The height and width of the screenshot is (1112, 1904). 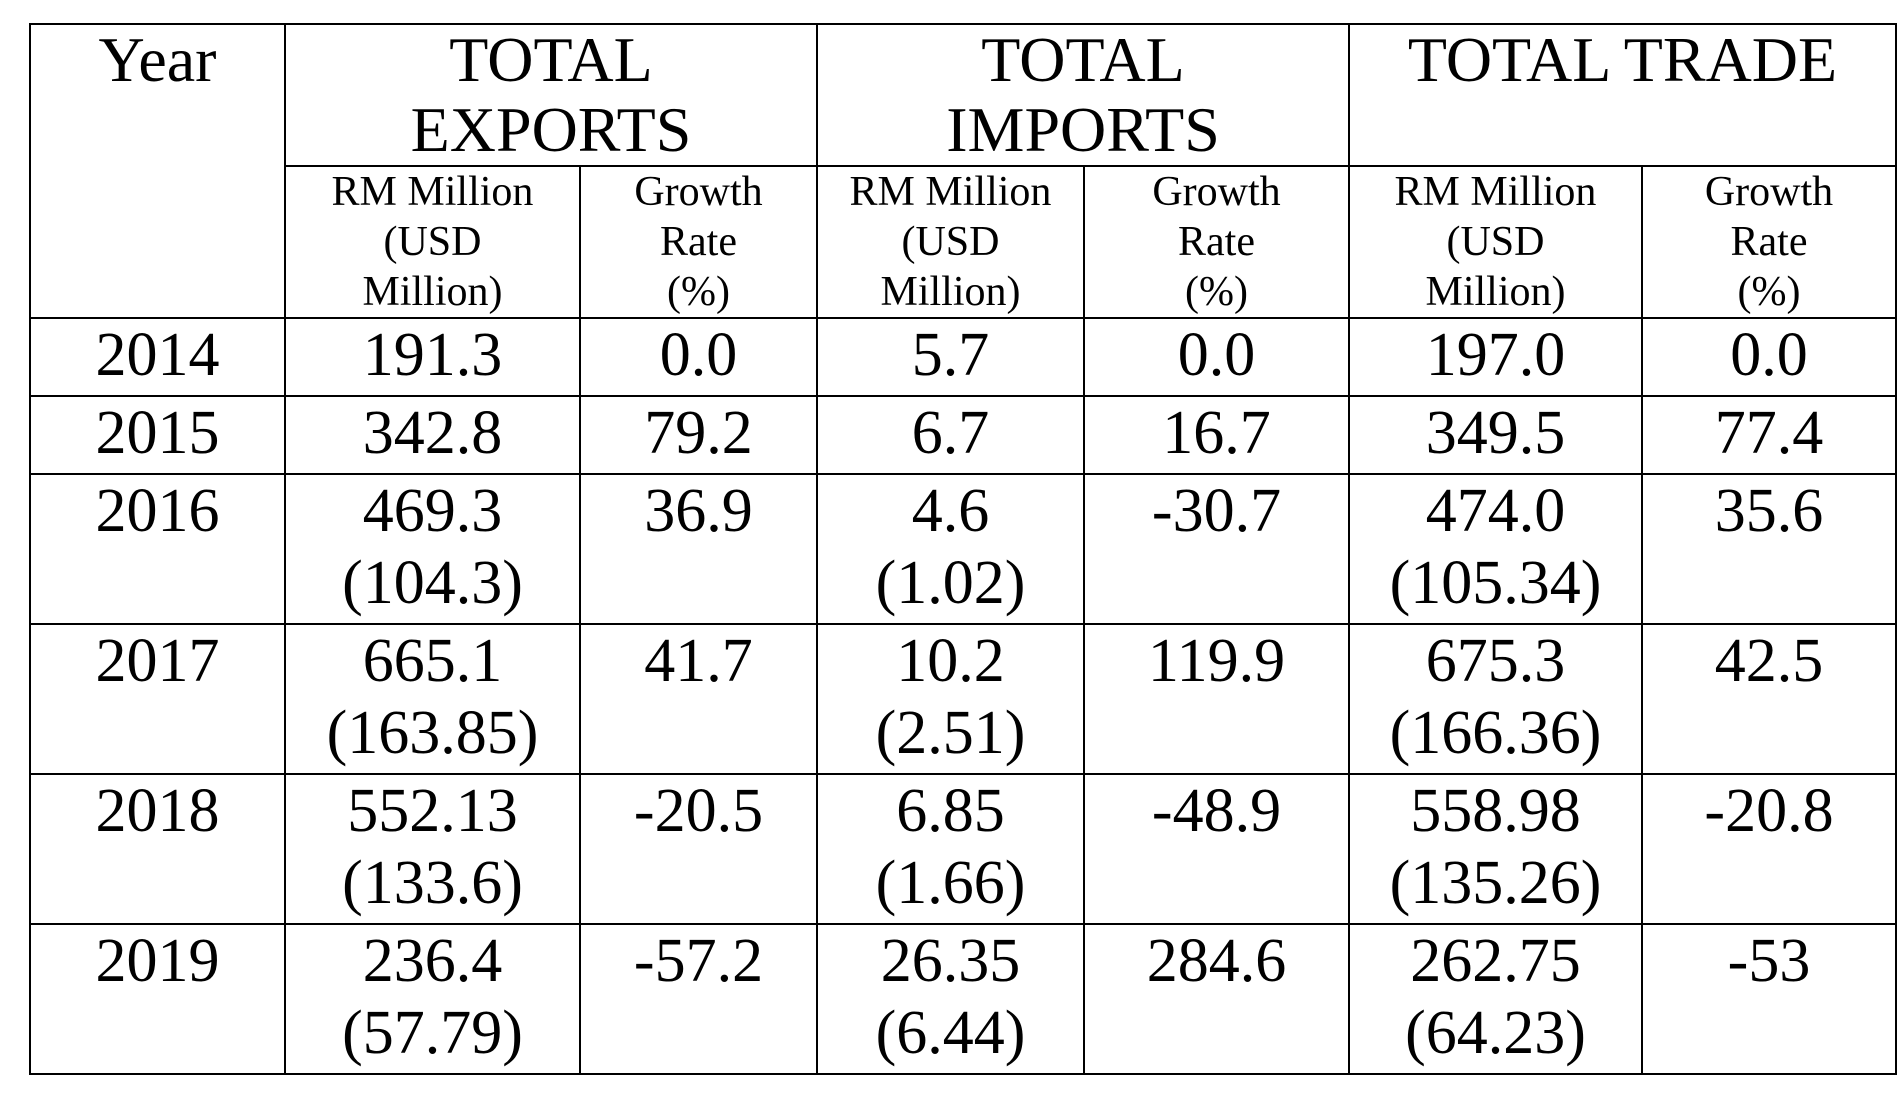 I want to click on rm-value: 665.1, so click(x=432, y=661).